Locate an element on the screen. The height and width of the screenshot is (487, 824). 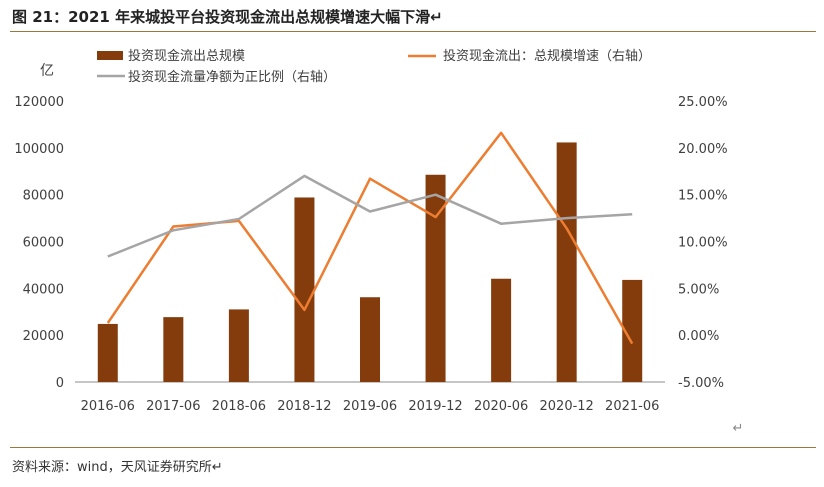
title-divider is located at coordinates (413, 31).